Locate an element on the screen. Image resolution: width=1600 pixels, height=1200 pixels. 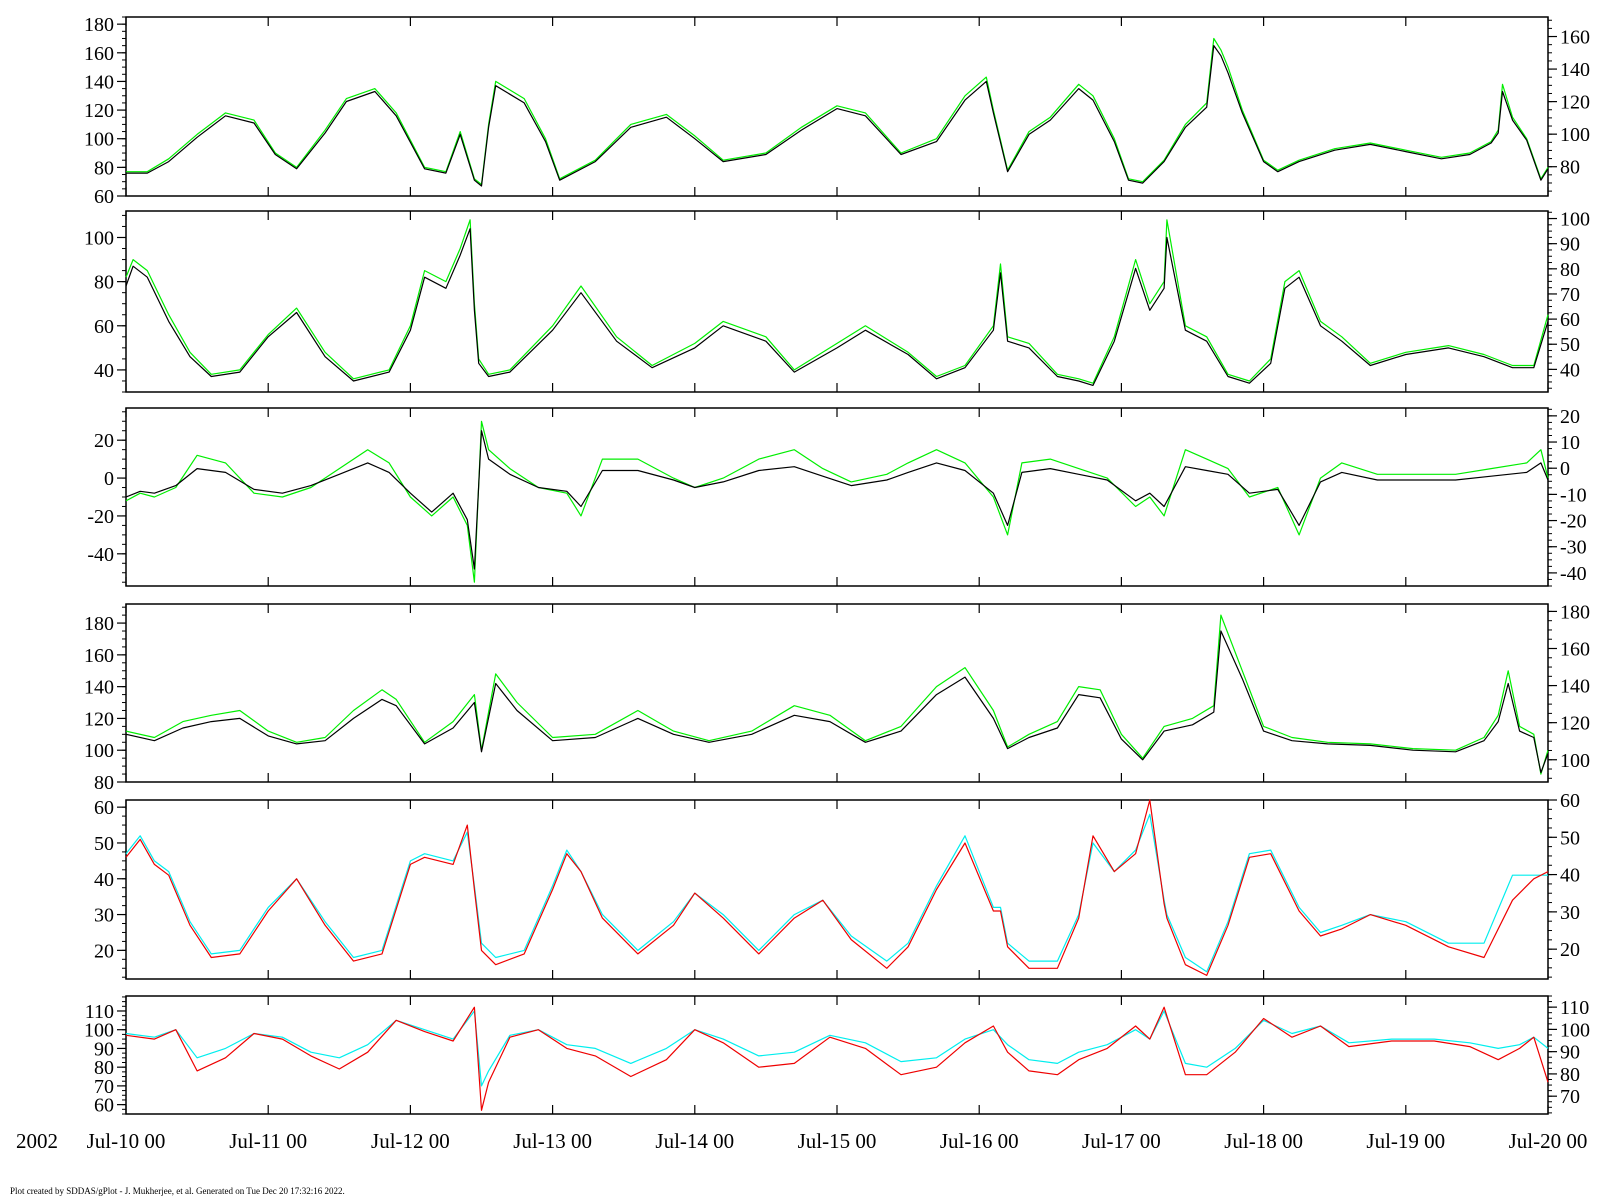
xtick-label: Jul-15 00 is located at coordinates (837, 1141).